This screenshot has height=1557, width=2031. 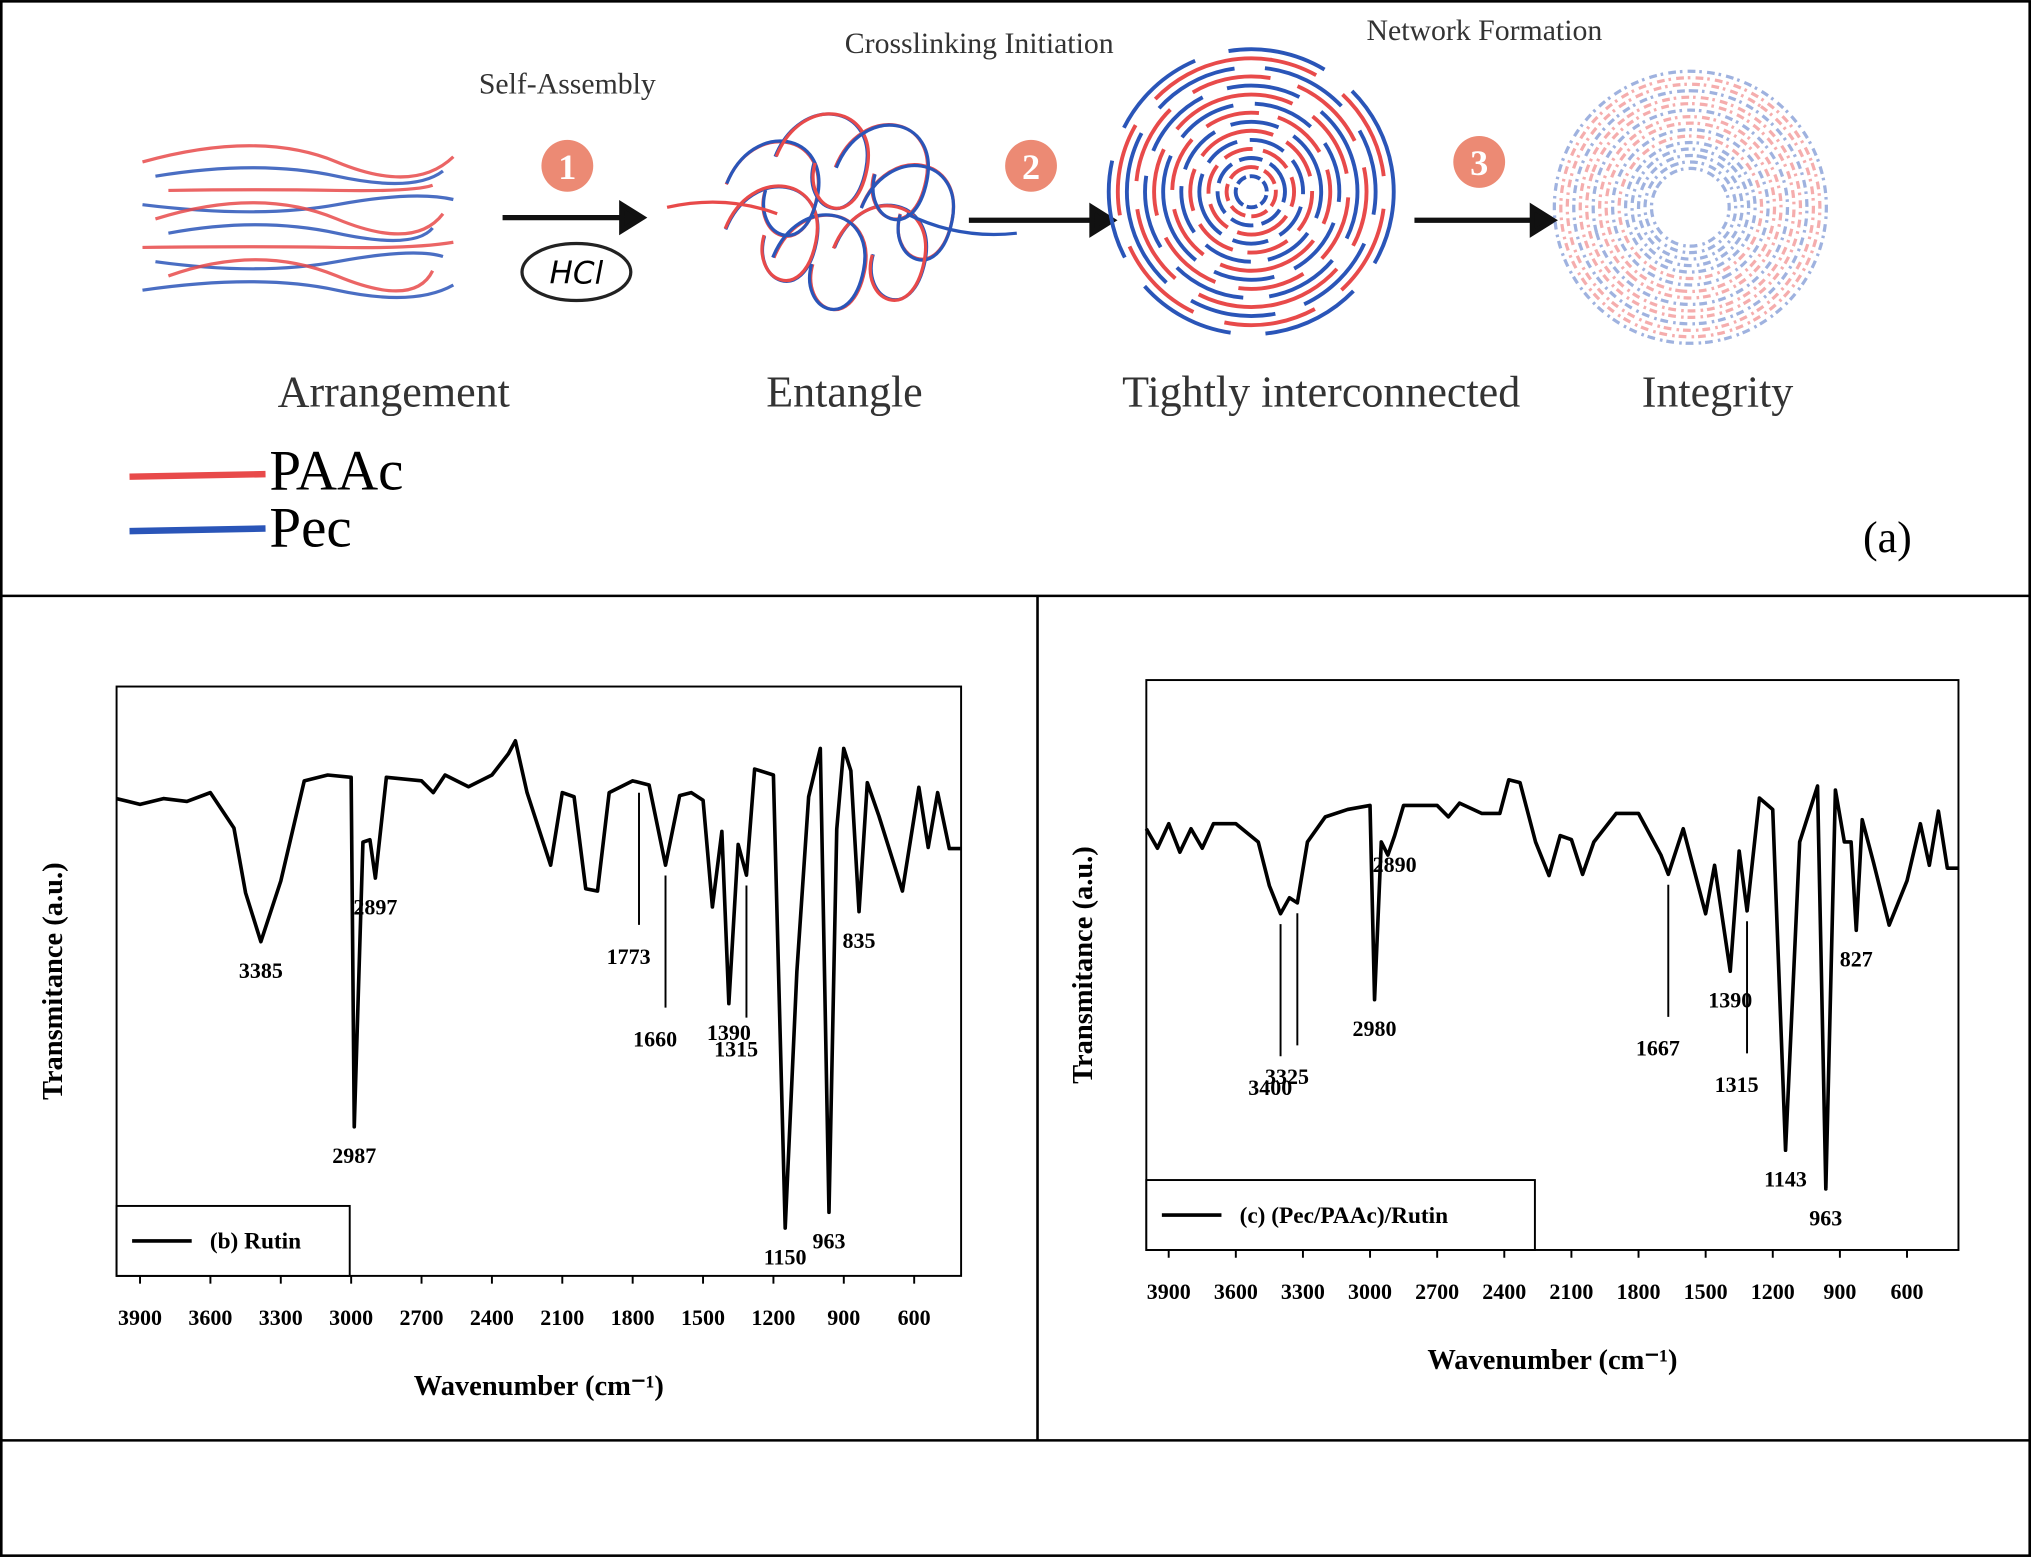 What do you see at coordinates (1552, 1360) in the screenshot?
I see `x-axis-label: Wavenumber (cm⁻¹)` at bounding box center [1552, 1360].